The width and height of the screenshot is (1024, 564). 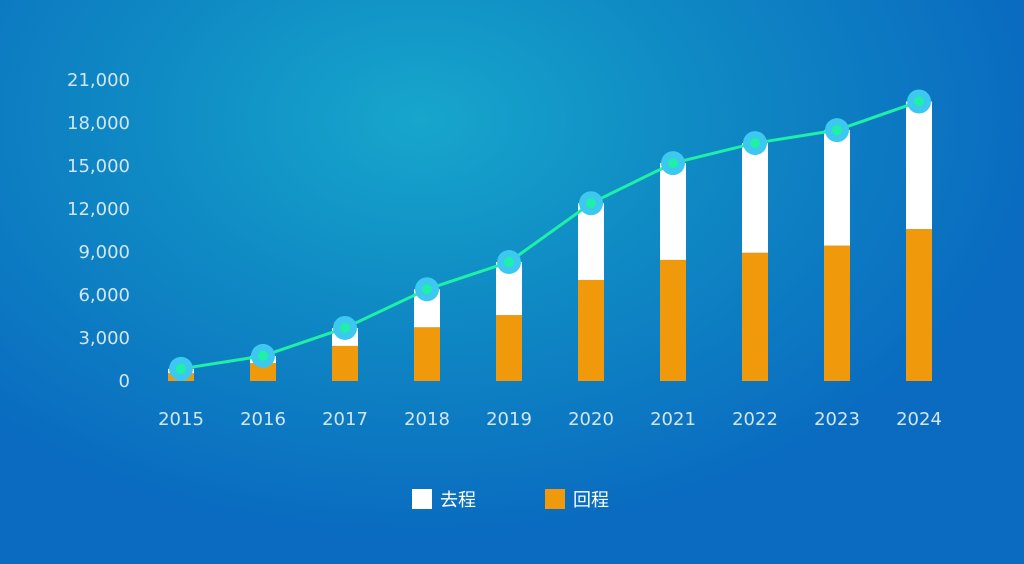 I want to click on y-tick-label: 6,000, so click(x=104, y=295).